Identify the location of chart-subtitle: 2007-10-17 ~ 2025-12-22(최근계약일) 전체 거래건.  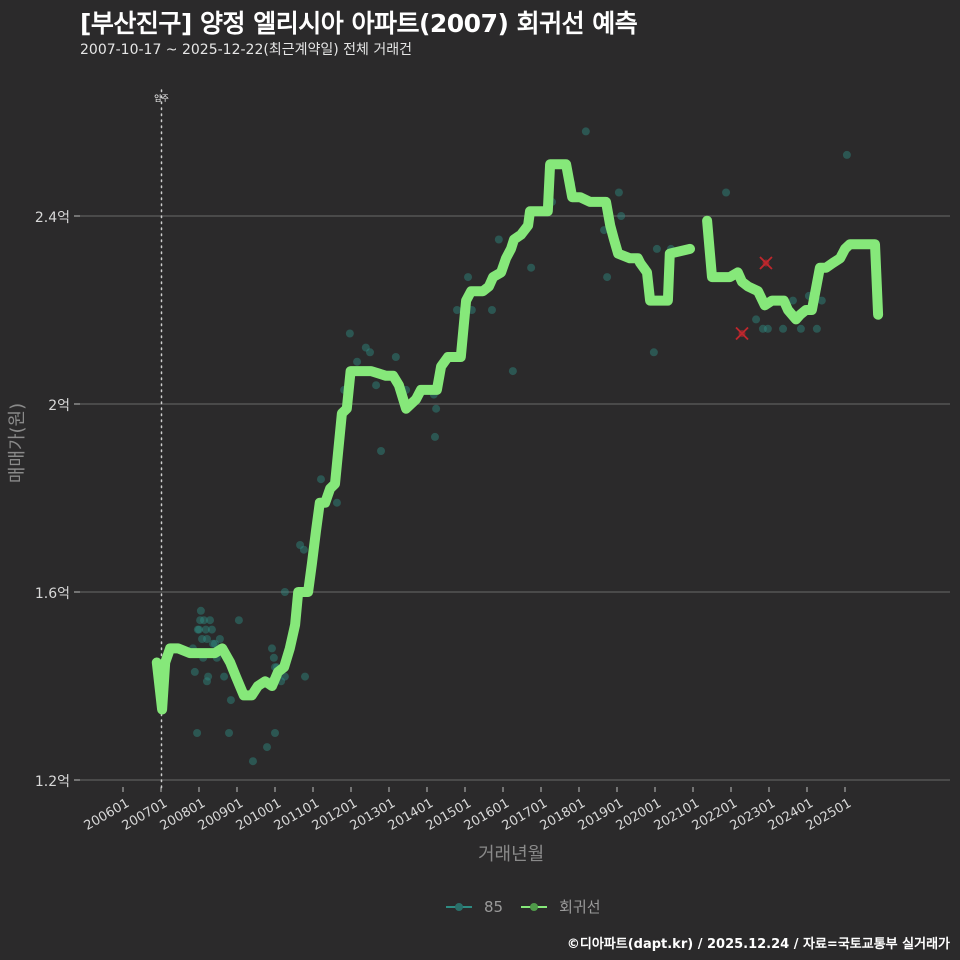
(246, 50).